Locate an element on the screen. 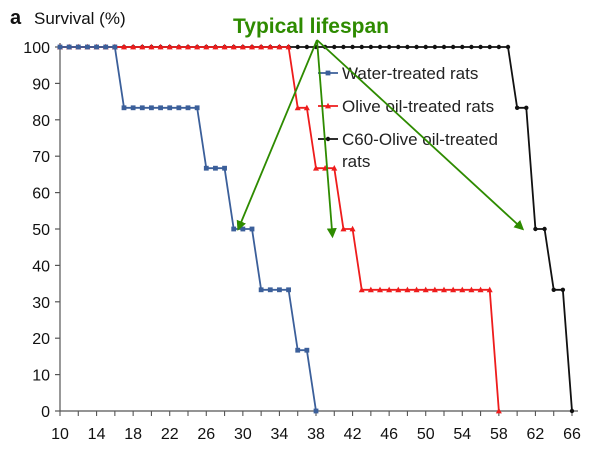 The image size is (590, 449). x-tick-label: 38 is located at coordinates (316, 434).